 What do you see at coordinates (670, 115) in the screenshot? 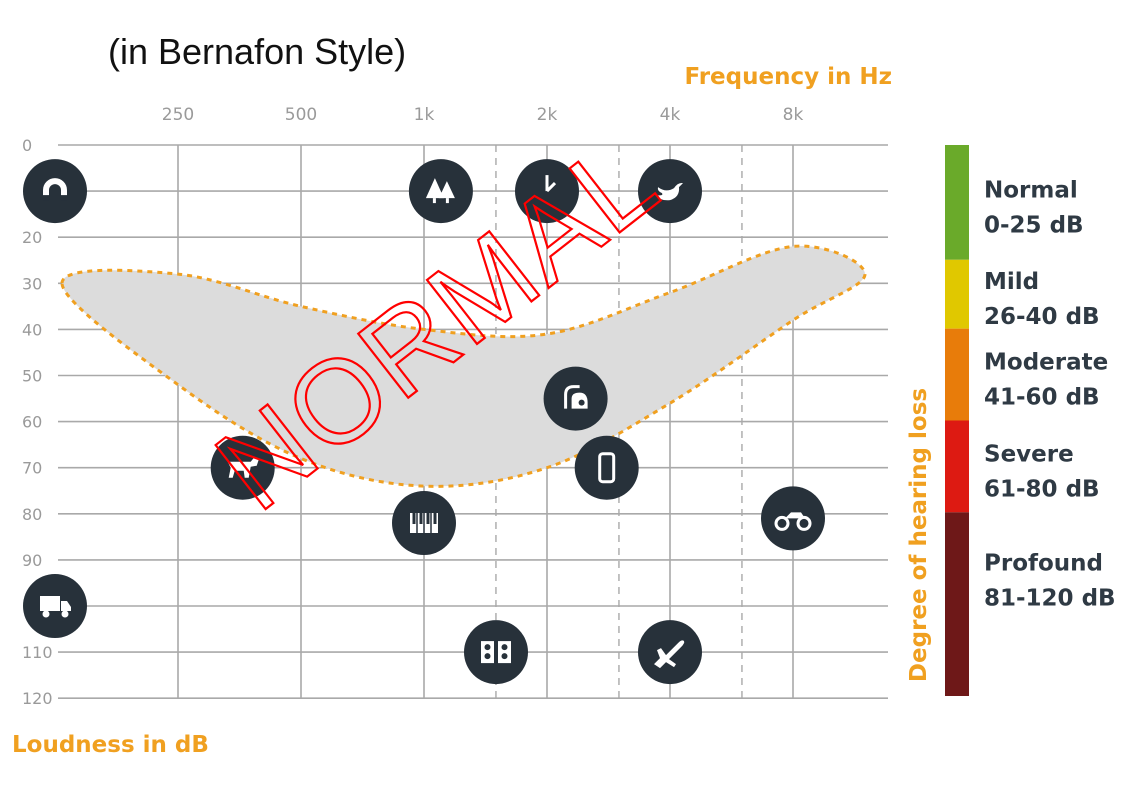
I see `x-tick-label: 4k` at bounding box center [670, 115].